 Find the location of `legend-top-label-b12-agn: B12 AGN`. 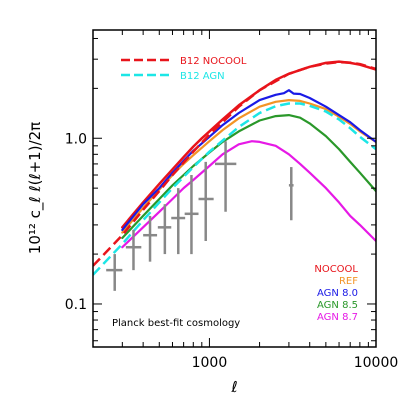

legend-top-label-b12-agn: B12 AGN is located at coordinates (202, 76).